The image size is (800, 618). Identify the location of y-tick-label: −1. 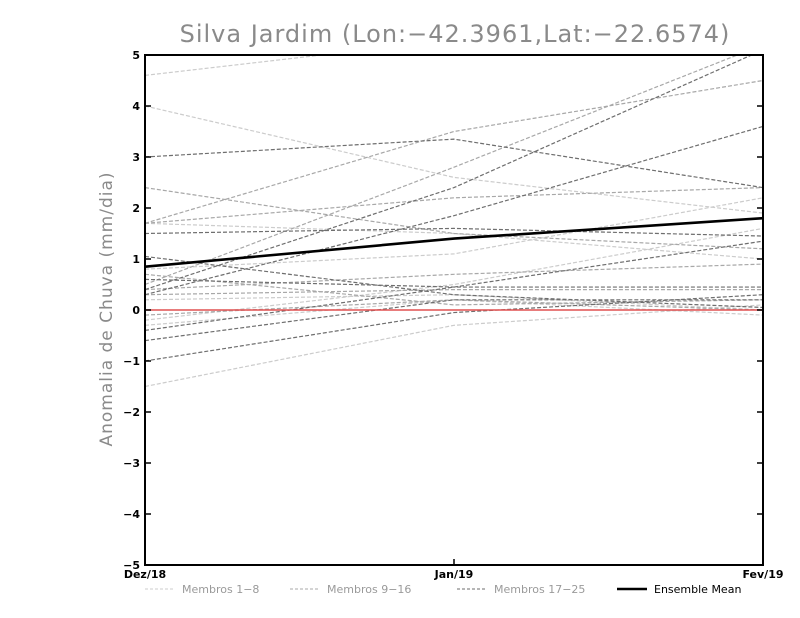
(131, 361).